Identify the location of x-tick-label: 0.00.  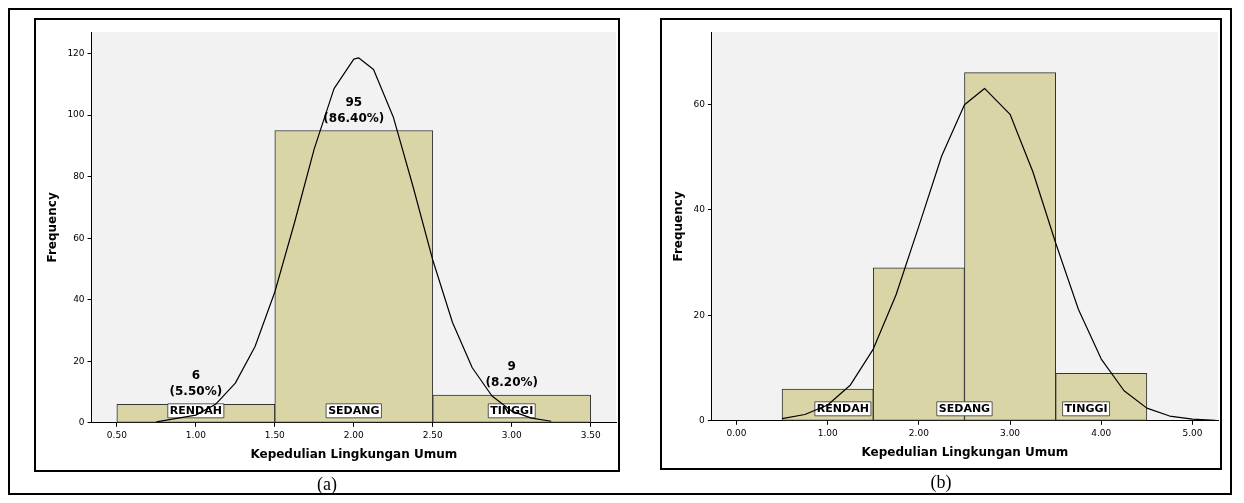
(736, 432).